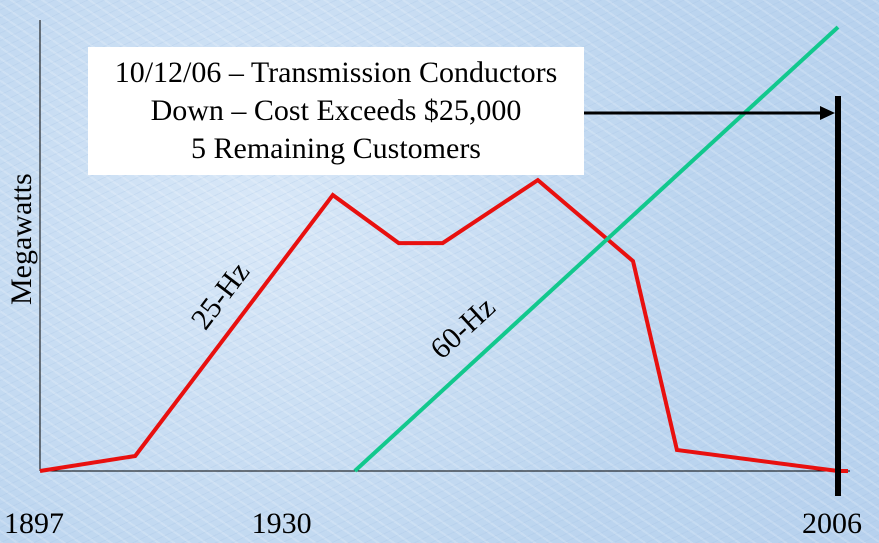 This screenshot has width=879, height=543. I want to click on series-label-25hz: 25-Hz, so click(221, 296).